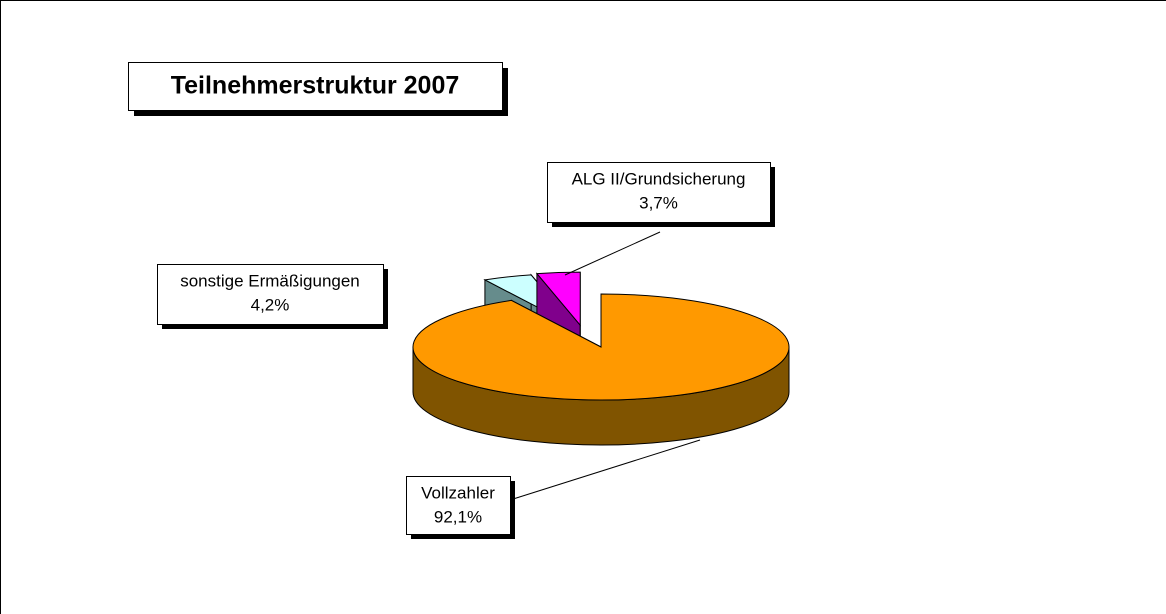 Image resolution: width=1166 pixels, height=614 pixels. I want to click on title-box, so click(315, 86).